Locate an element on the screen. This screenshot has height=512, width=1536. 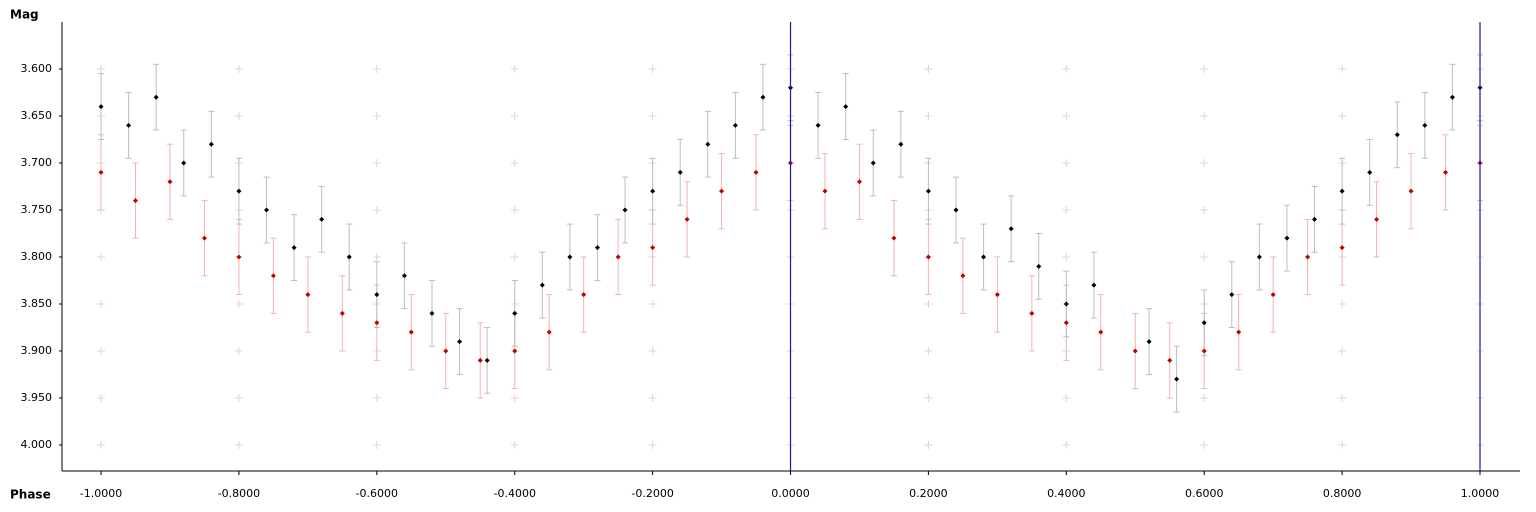
x-tick-label: 0.8000 is located at coordinates (1342, 493).